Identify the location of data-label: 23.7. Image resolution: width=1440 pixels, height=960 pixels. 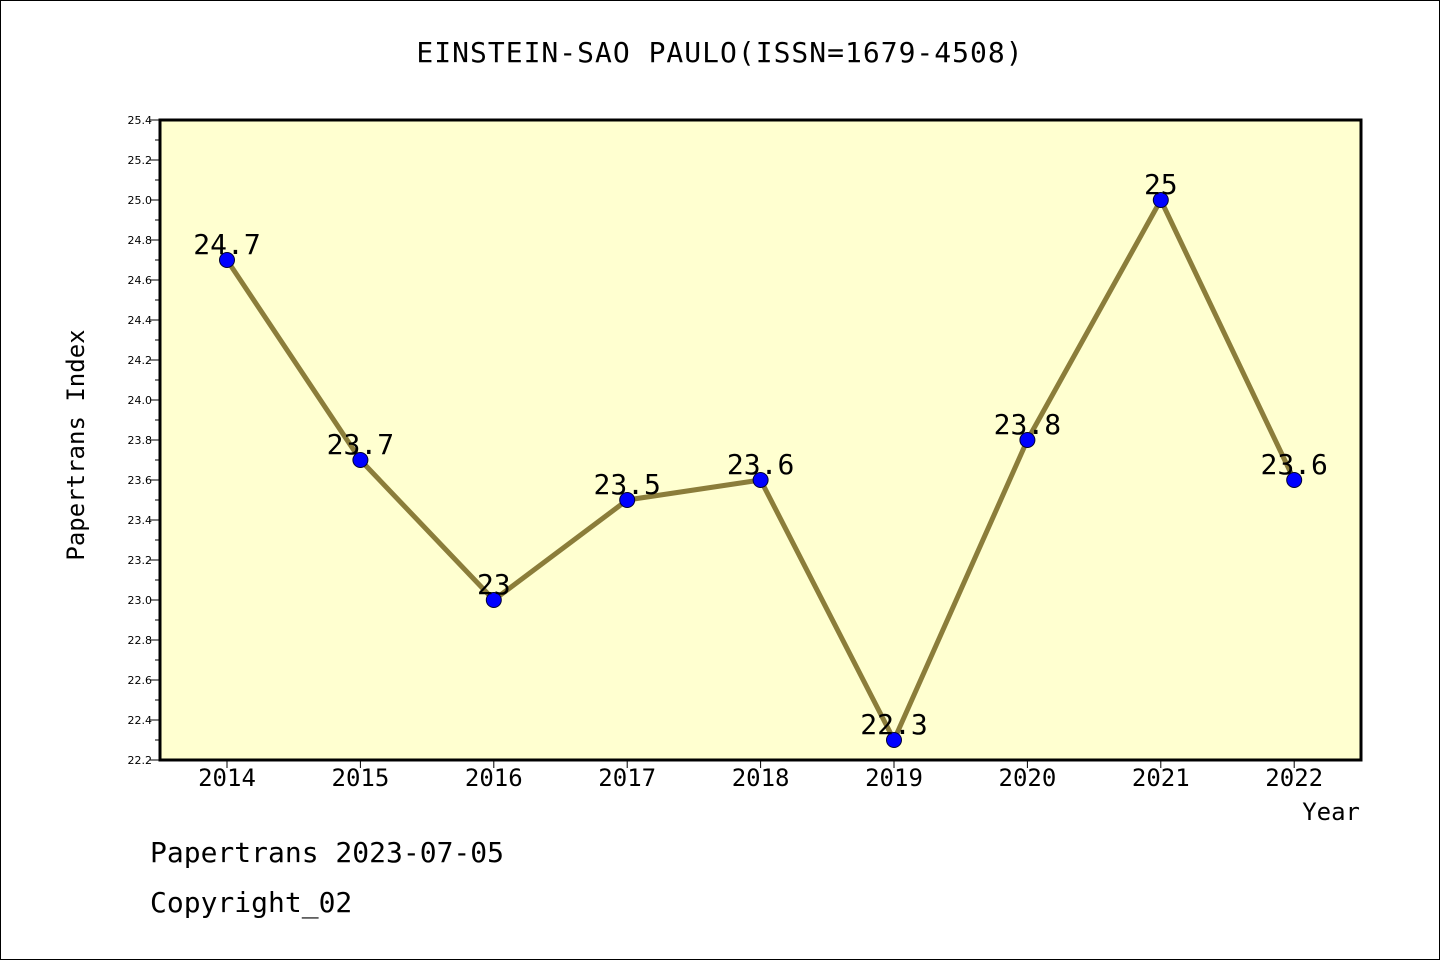
(360, 444).